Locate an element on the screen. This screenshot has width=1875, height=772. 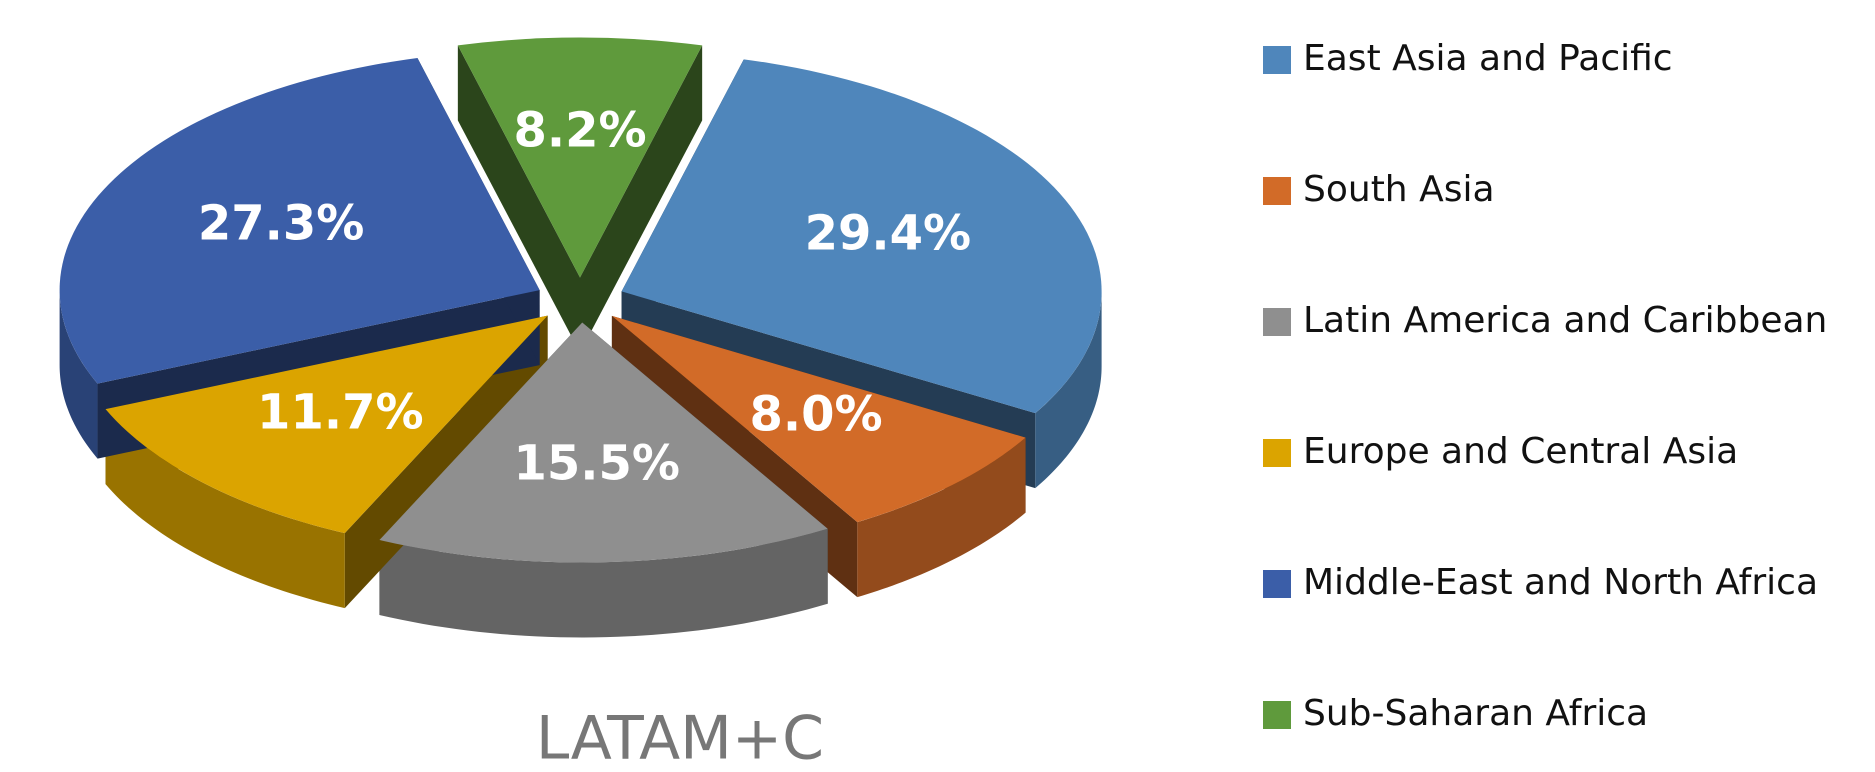
legend-label: Latin America and Caribbean is located at coordinates (1565, 320).